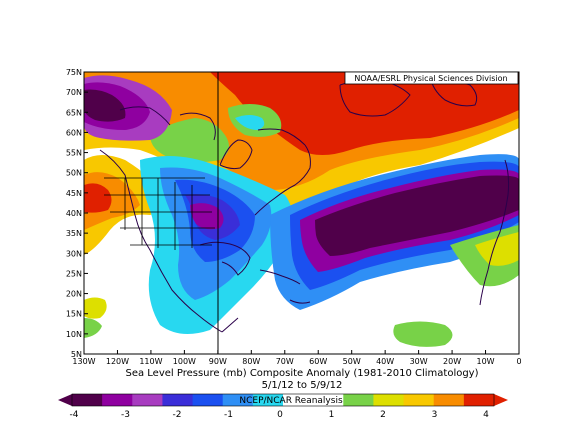  I want to click on lon-label: 100W, so click(184, 361).